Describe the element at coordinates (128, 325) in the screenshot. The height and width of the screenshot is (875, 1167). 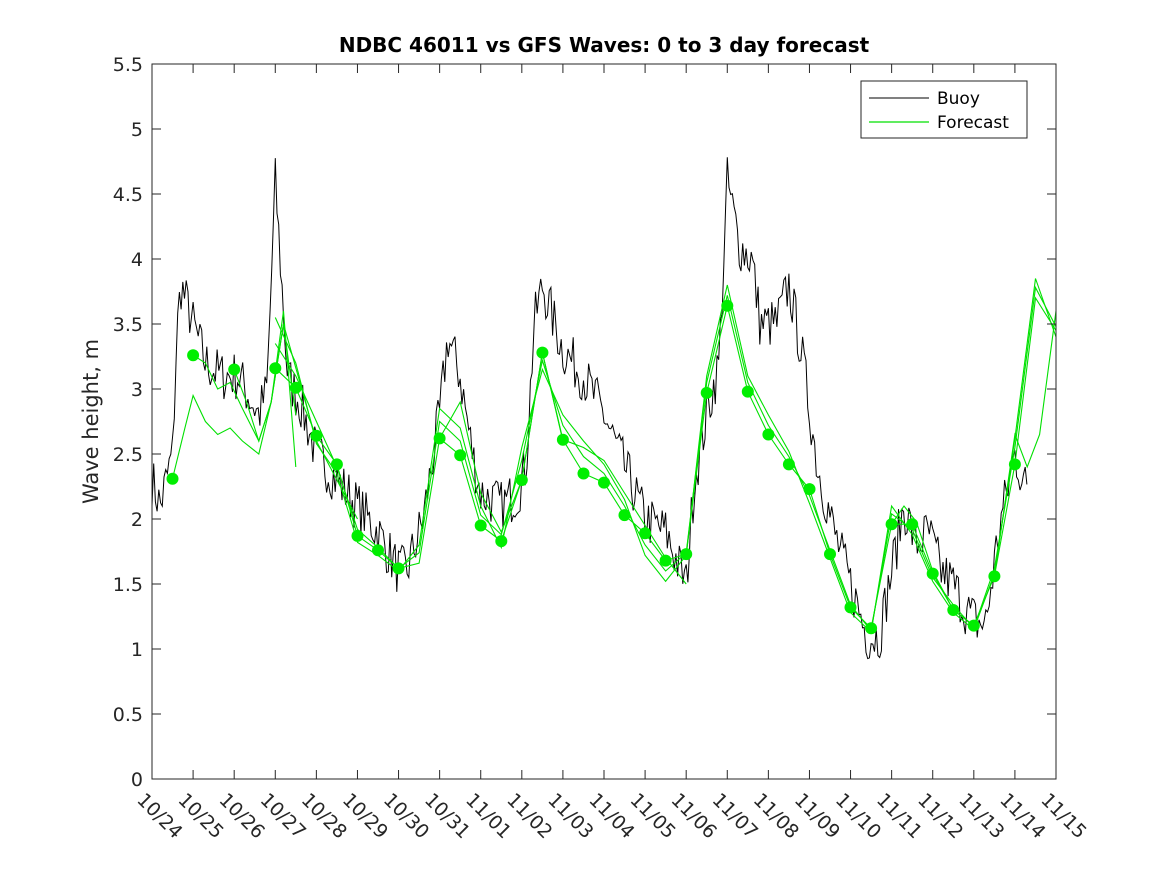
I see `y-tick-label: 3.5` at that location.